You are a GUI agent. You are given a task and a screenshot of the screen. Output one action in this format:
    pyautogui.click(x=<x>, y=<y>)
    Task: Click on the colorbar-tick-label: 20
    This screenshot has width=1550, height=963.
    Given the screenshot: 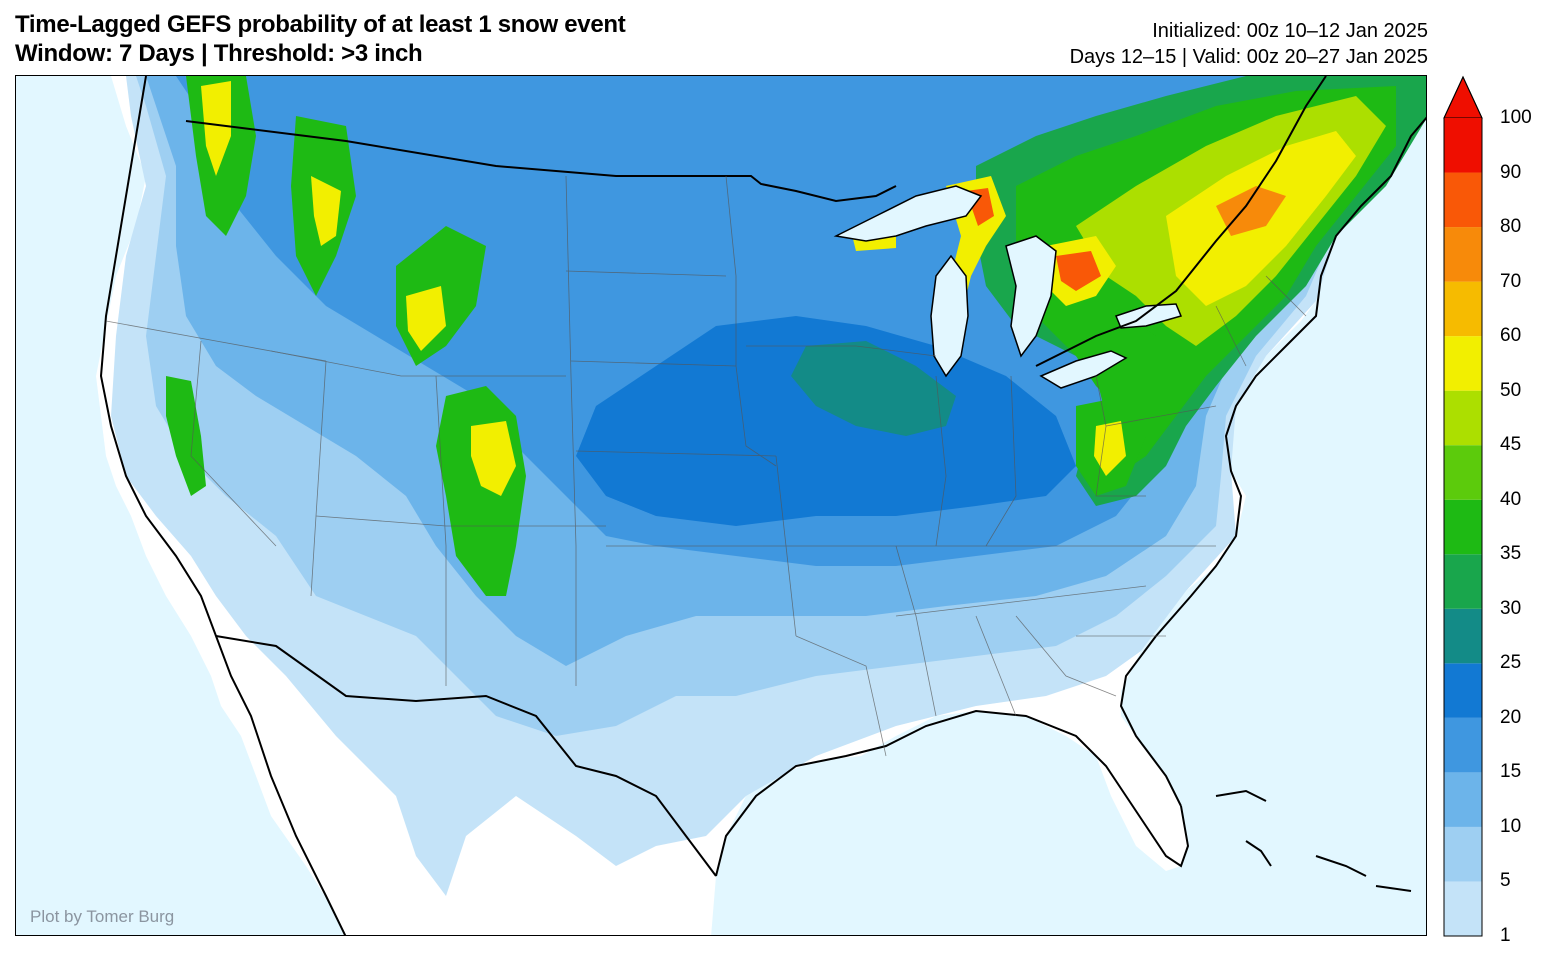 What is the action you would take?
    pyautogui.click(x=1511, y=717)
    